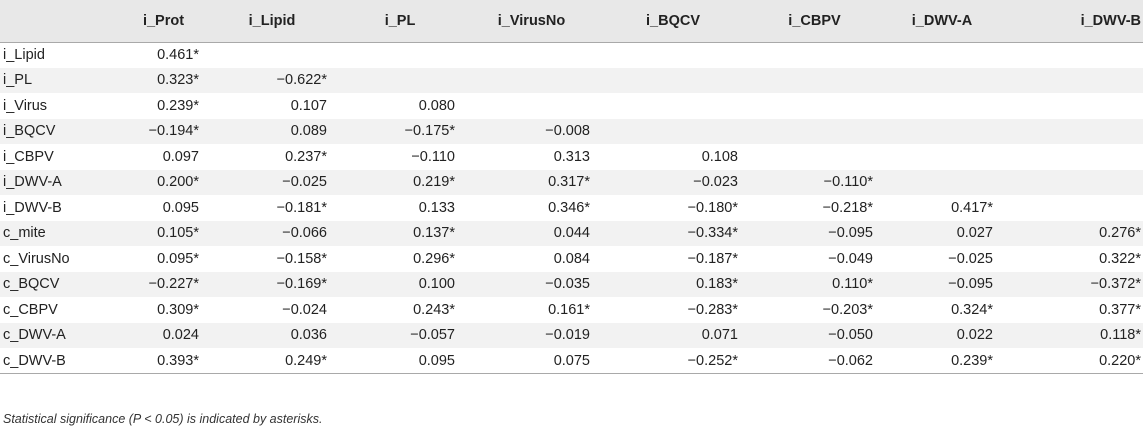  What do you see at coordinates (567, 131) in the screenshot?
I see `table-cell: −0.008` at bounding box center [567, 131].